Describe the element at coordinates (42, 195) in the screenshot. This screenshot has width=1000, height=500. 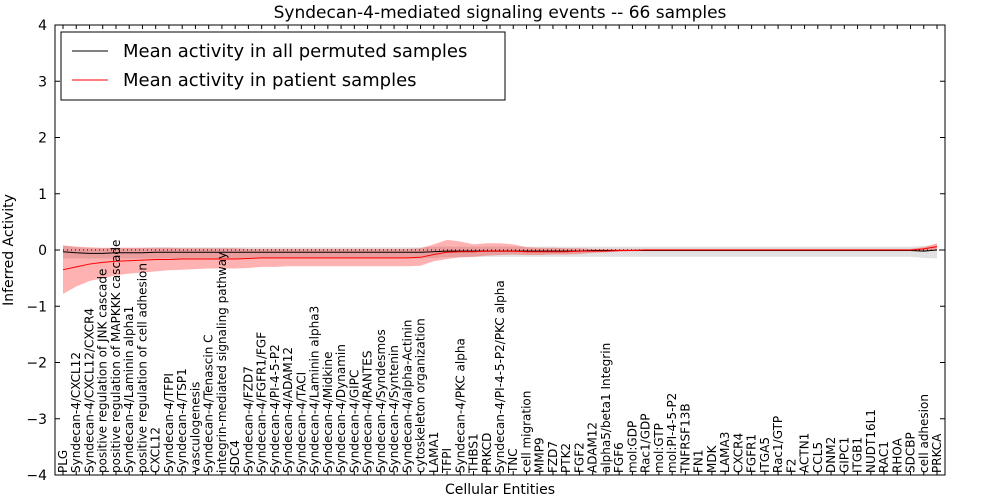
I see `y-tick-label: 1` at that location.